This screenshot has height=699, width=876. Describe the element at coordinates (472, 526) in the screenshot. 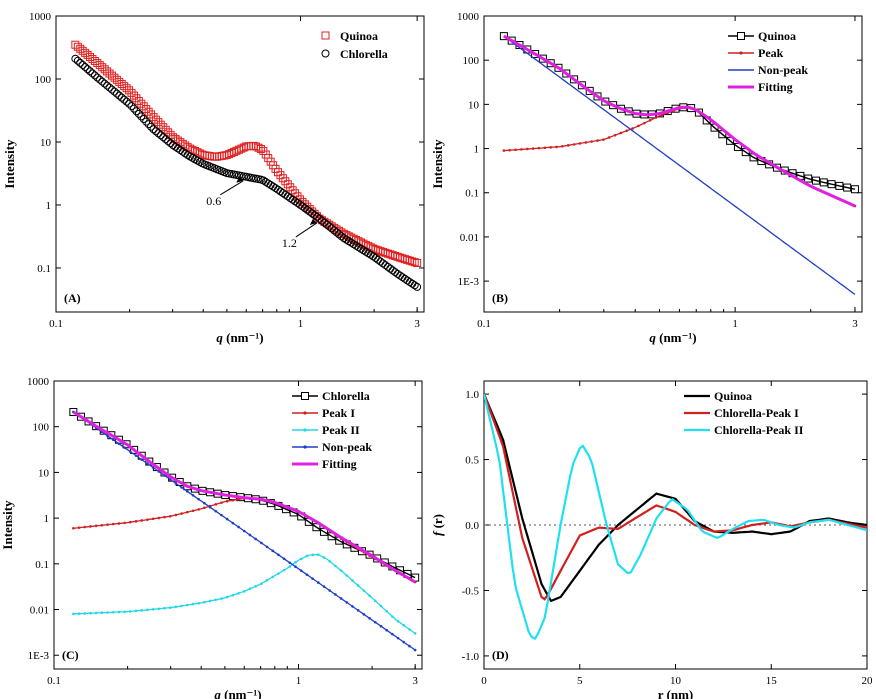

I see `y-tick-label: 0.0` at that location.